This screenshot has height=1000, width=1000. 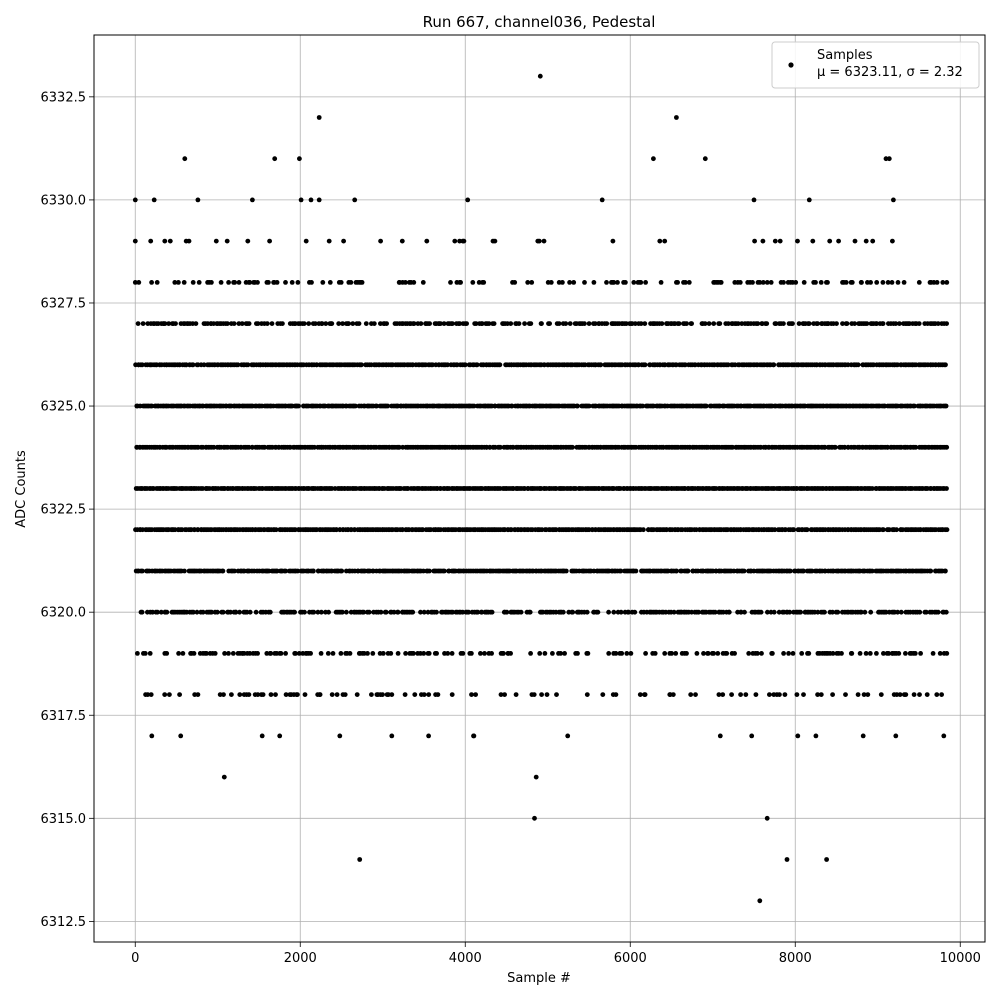 What do you see at coordinates (845, 55) in the screenshot?
I see `legend-label-series: Samples` at bounding box center [845, 55].